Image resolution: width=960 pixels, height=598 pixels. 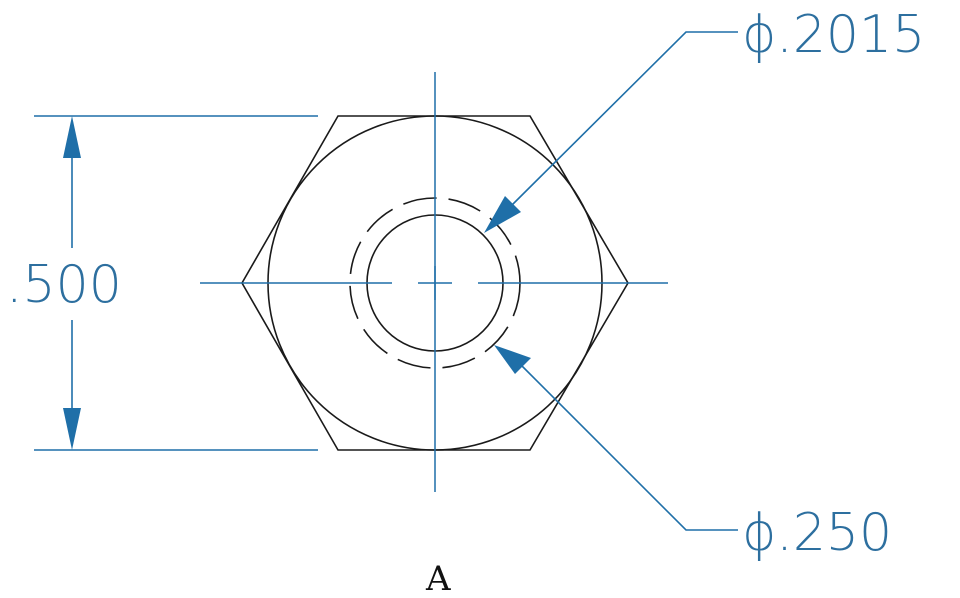 What do you see at coordinates (502, 214) in the screenshot?
I see `bore-leader-arrowhead` at bounding box center [502, 214].